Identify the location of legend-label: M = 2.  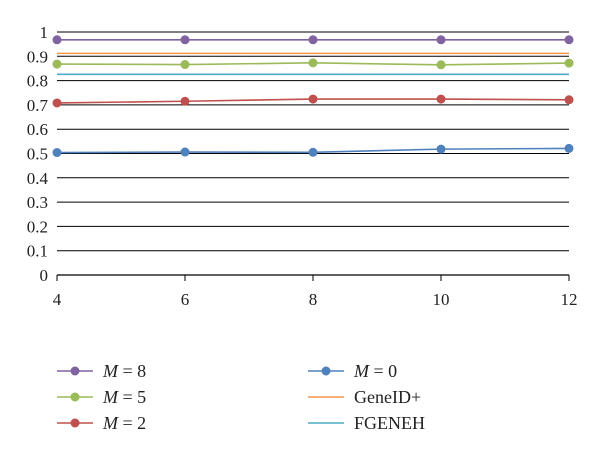
(124, 423).